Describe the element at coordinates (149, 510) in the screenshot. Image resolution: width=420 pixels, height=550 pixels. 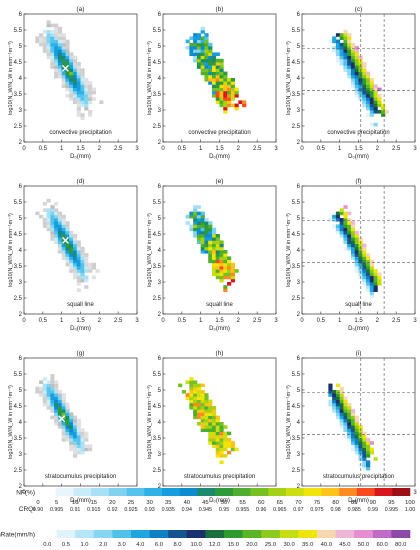
I see `colorbar-tick-label: 0.93` at that location.